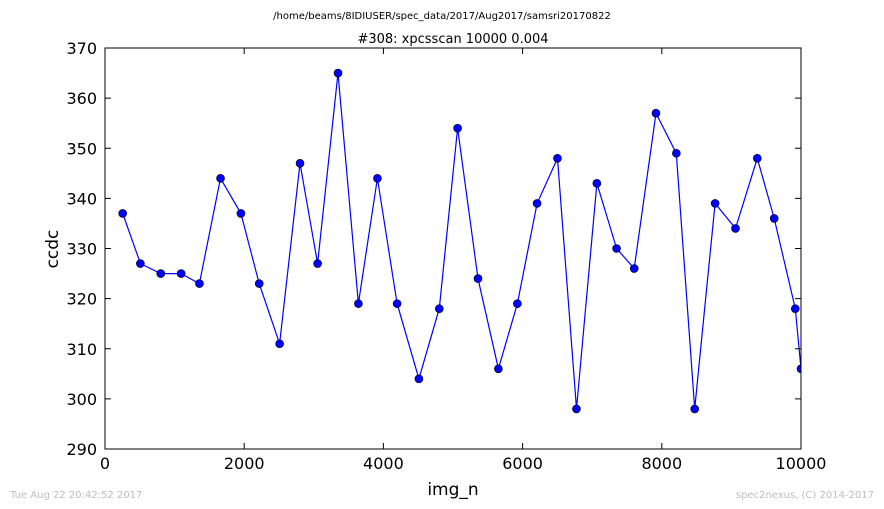 The width and height of the screenshot is (884, 509). Describe the element at coordinates (383, 463) in the screenshot. I see `x-tick-label: 4000` at that location.